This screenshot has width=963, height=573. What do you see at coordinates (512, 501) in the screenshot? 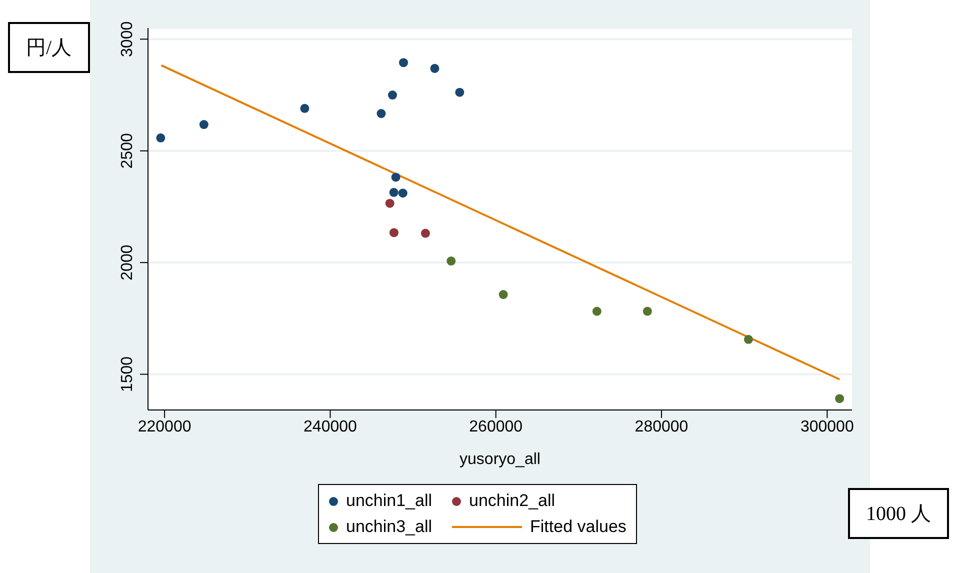
I see `legend-label: unchin2_all` at bounding box center [512, 501].